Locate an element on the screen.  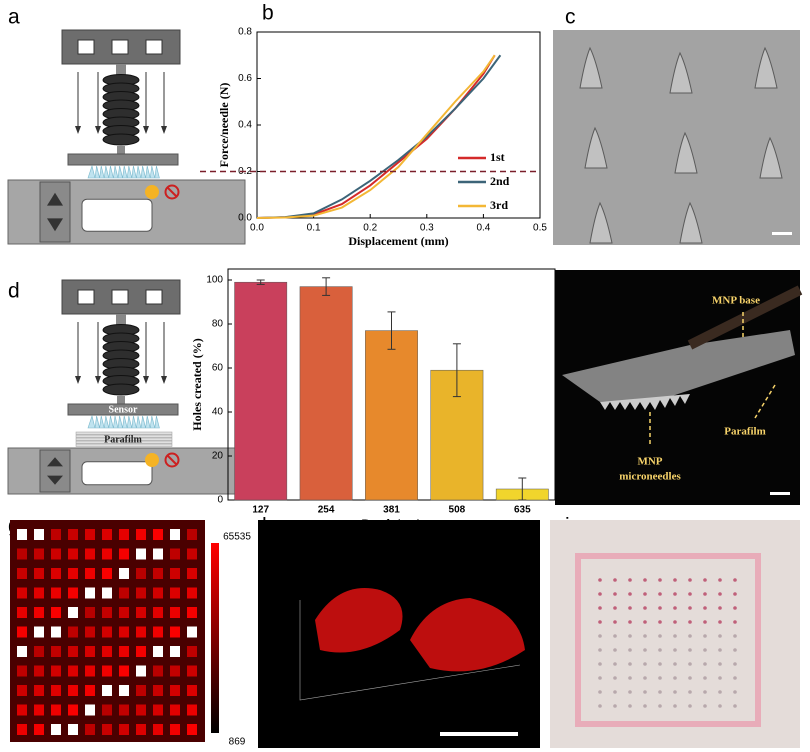
x-tick-label: 635 is located at coordinates (522, 510).